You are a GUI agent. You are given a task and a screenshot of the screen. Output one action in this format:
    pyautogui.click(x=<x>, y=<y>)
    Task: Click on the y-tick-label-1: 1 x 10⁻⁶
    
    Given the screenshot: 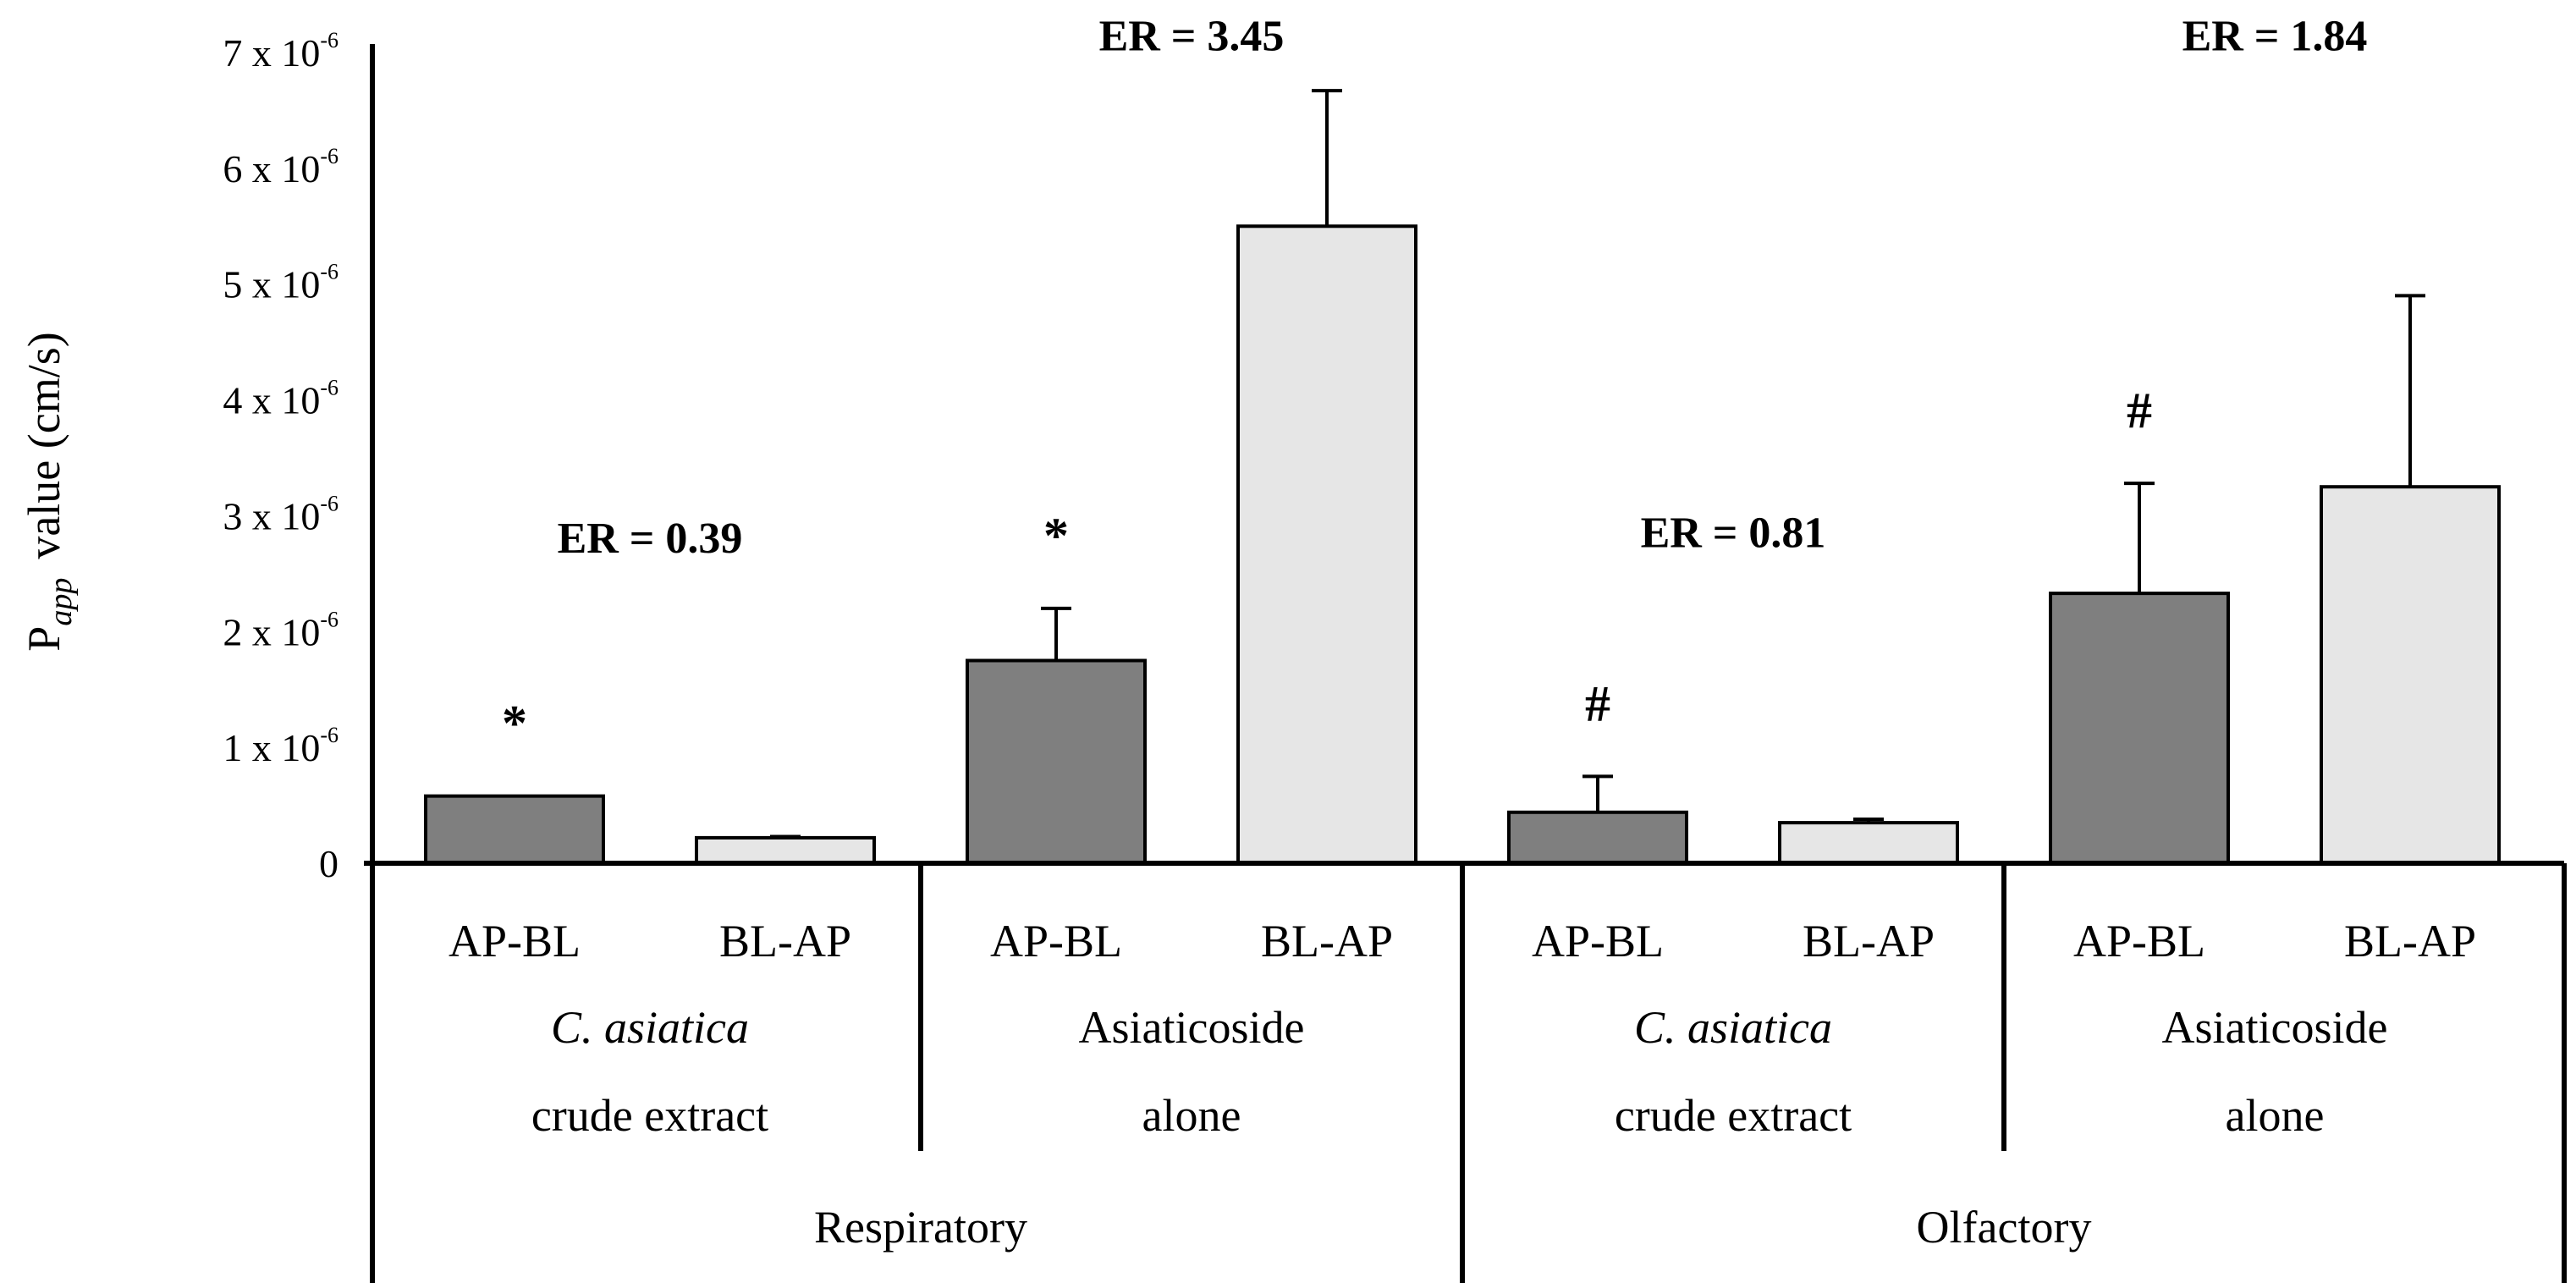 What is the action you would take?
    pyautogui.click(x=281, y=746)
    